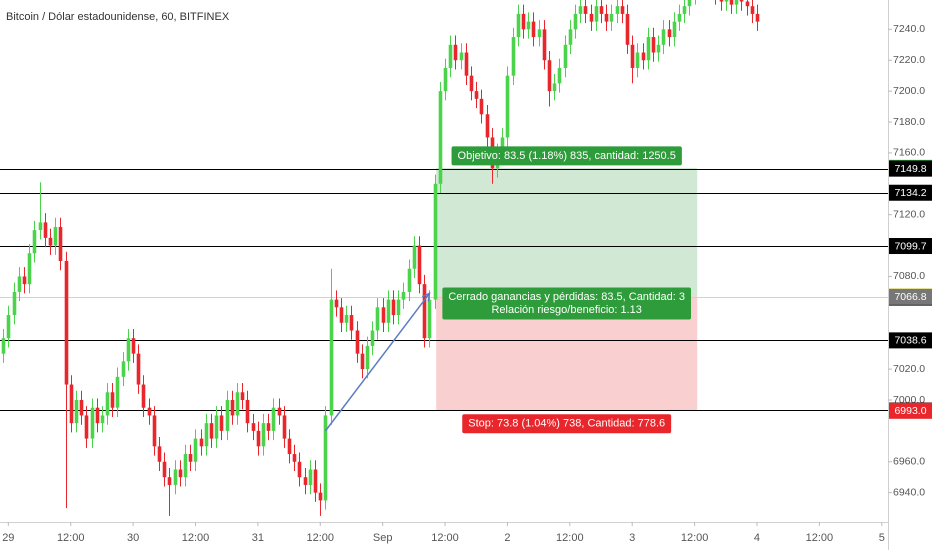 The width and height of the screenshot is (932, 550). What do you see at coordinates (426, 297) in the screenshot?
I see `trend-arrow-head` at bounding box center [426, 297].